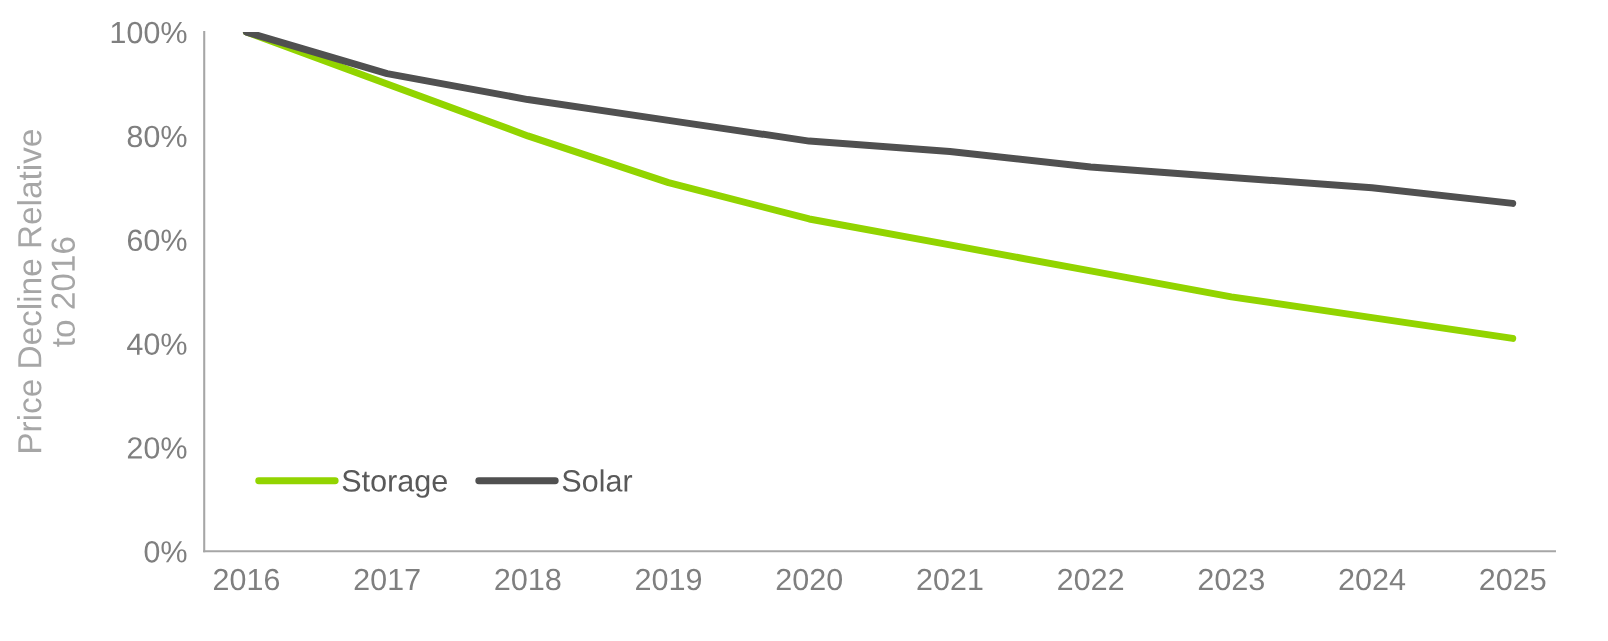 The height and width of the screenshot is (641, 1608). Describe the element at coordinates (597, 480) in the screenshot. I see `legend-label: Solar` at that location.